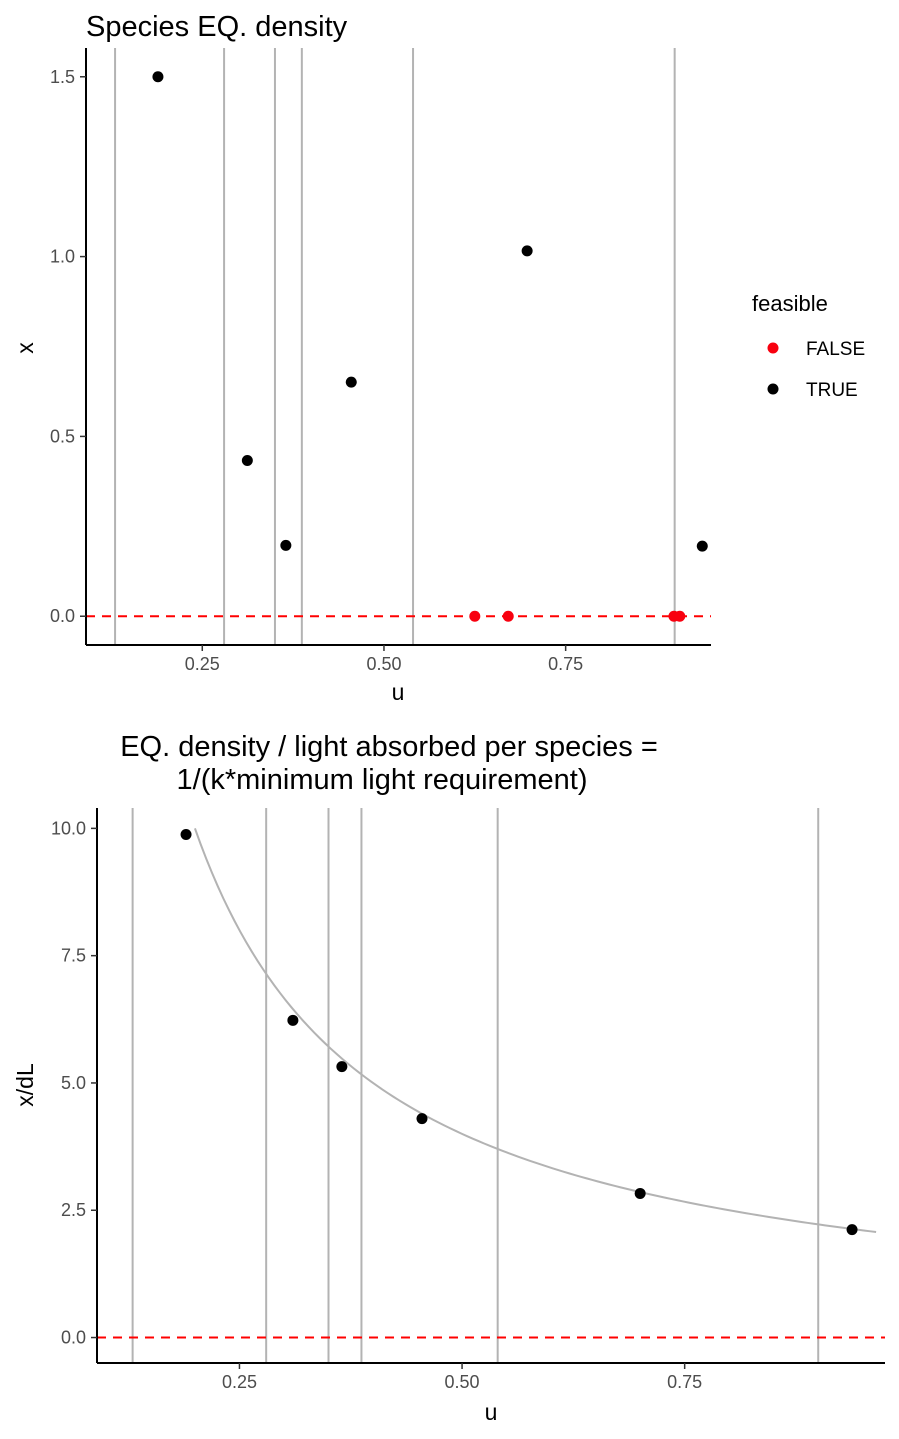 Image resolution: width=899 pixels, height=1439 pixels. Describe the element at coordinates (398, 692) in the screenshot. I see `panel-1-x-axis-title: u` at that location.